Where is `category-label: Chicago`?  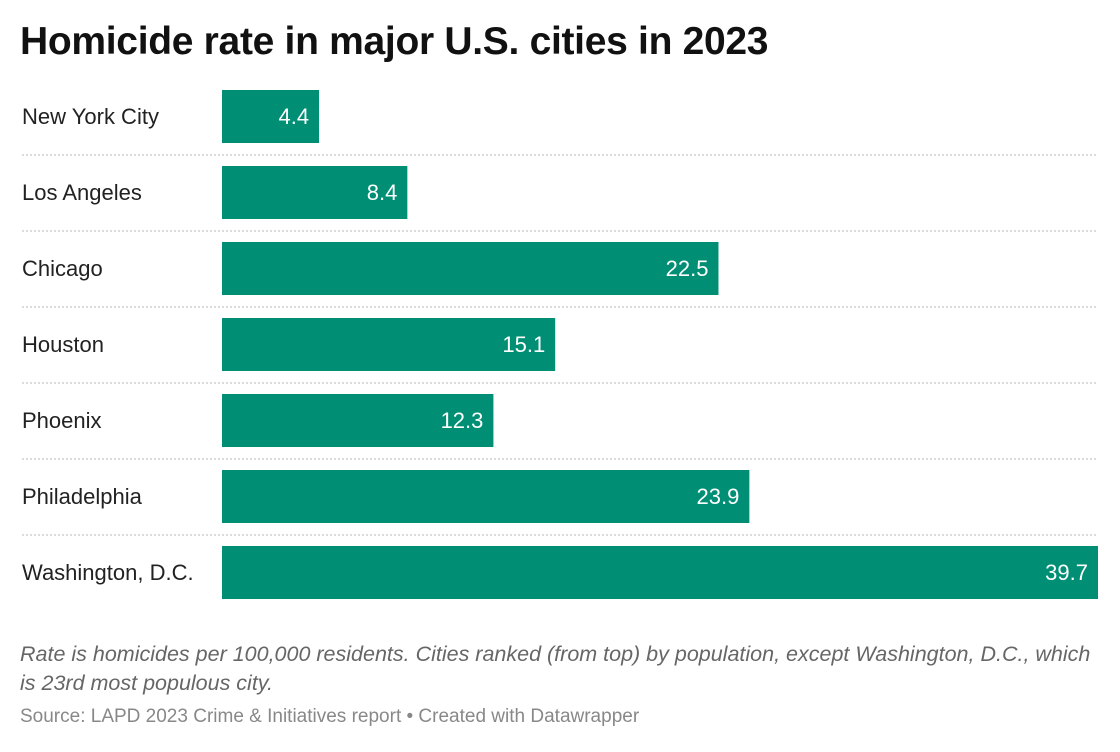
category-label: Chicago is located at coordinates (62, 268).